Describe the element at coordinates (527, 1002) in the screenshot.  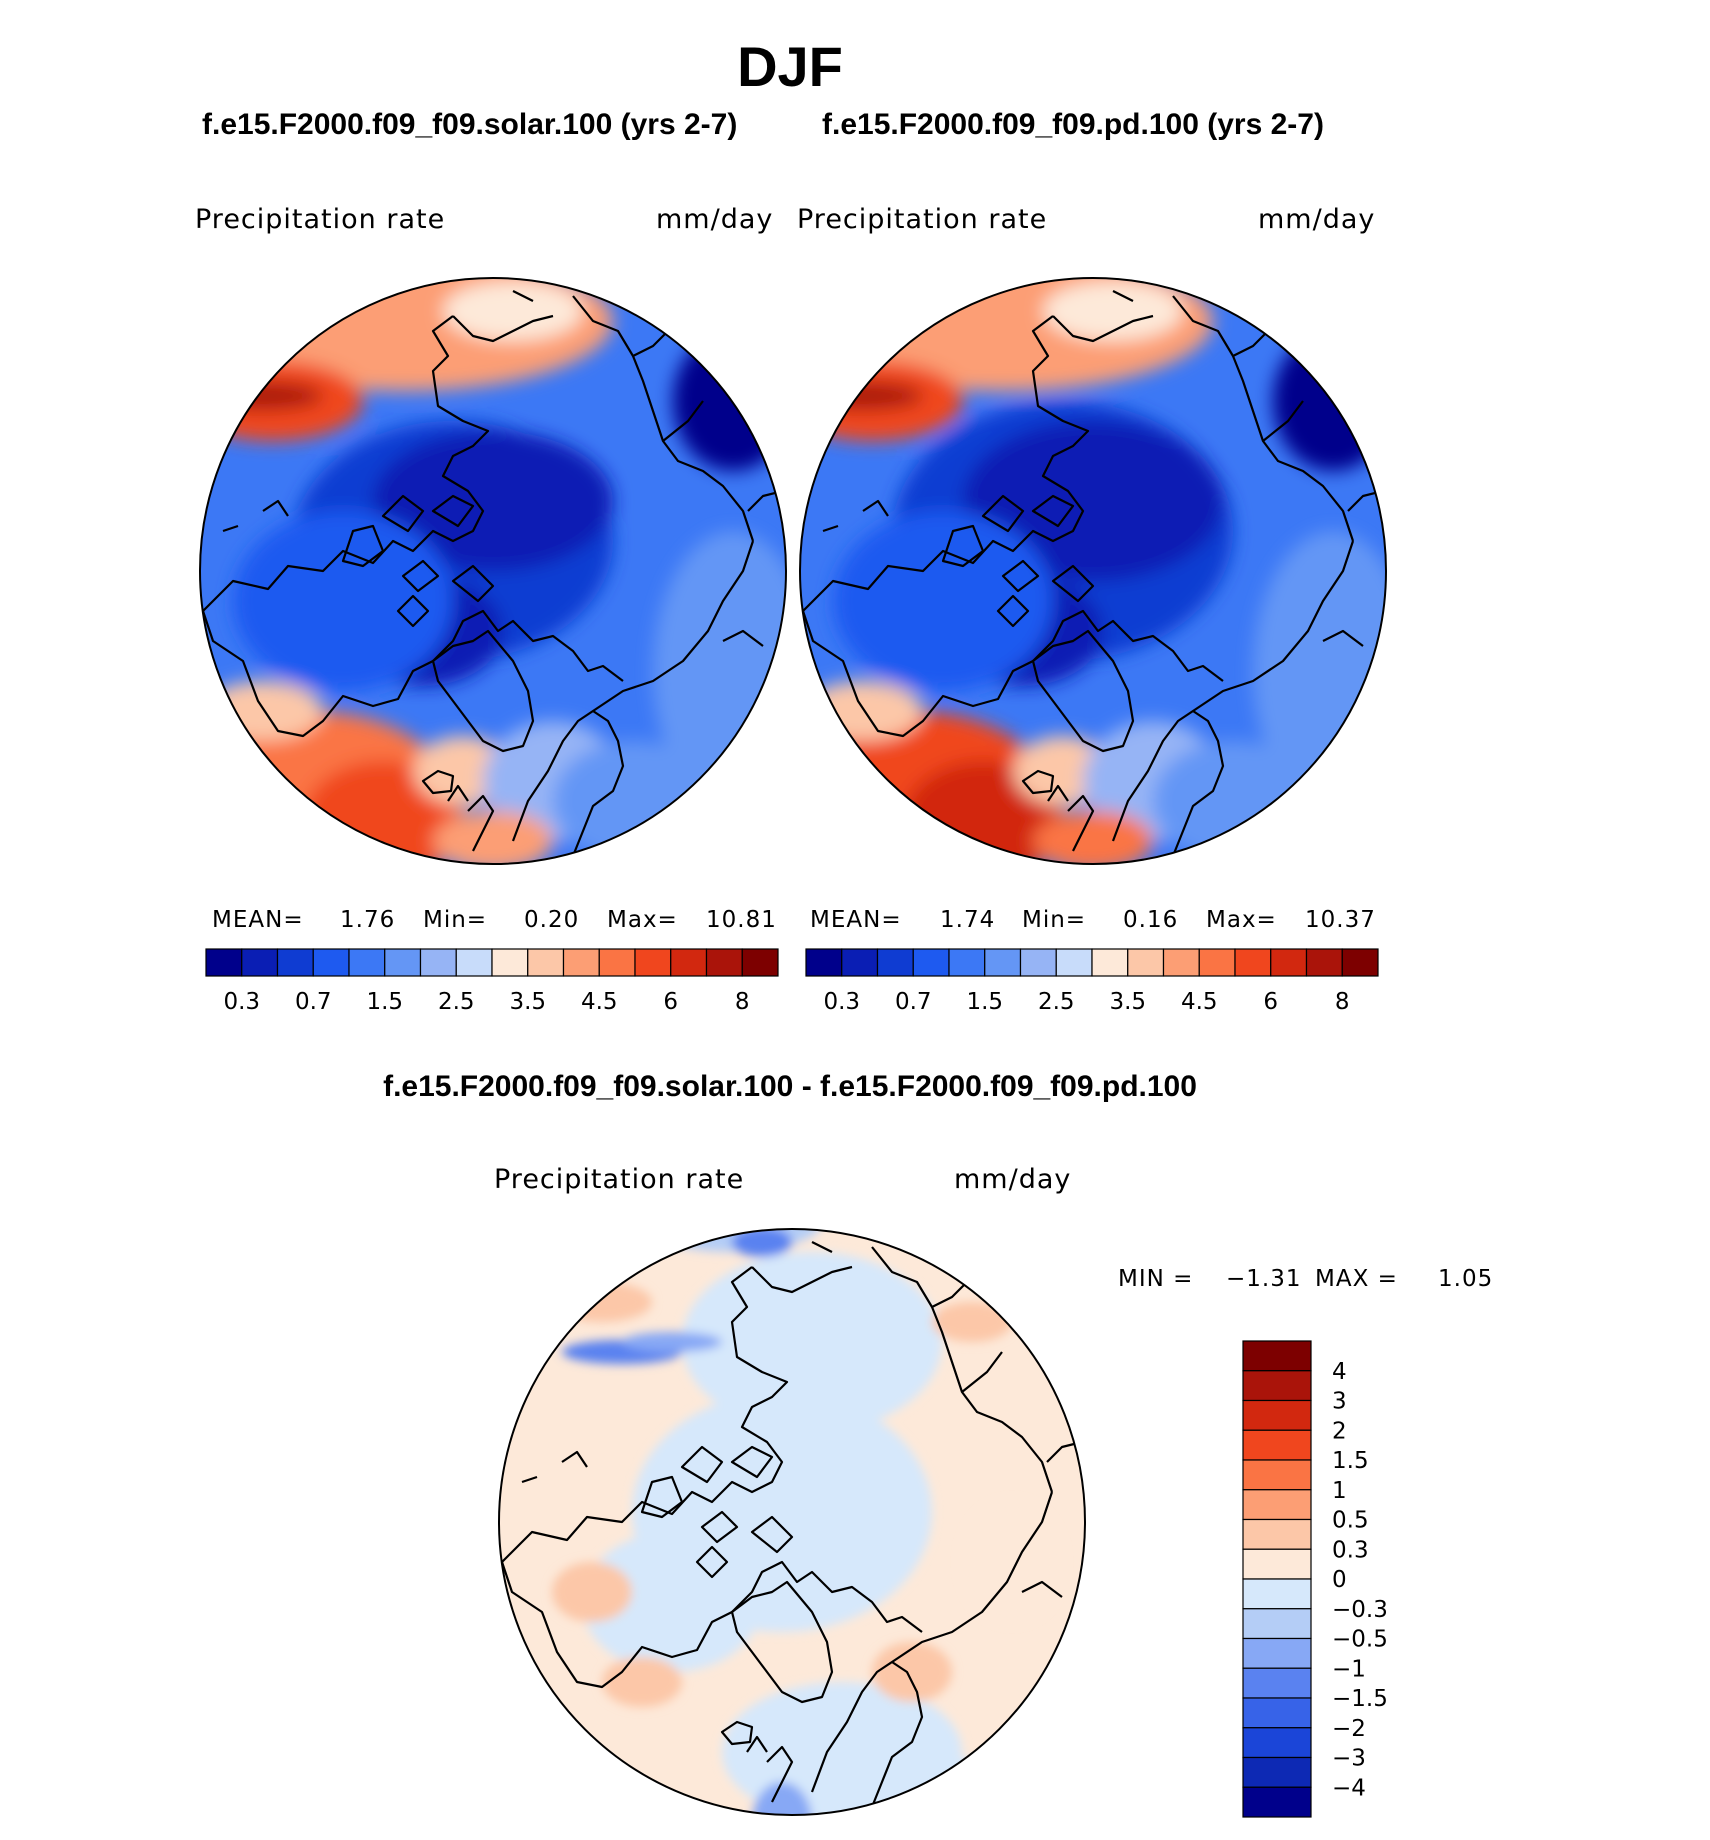
I see `panel-1-colorbar-tick-label: 3.5` at that location.